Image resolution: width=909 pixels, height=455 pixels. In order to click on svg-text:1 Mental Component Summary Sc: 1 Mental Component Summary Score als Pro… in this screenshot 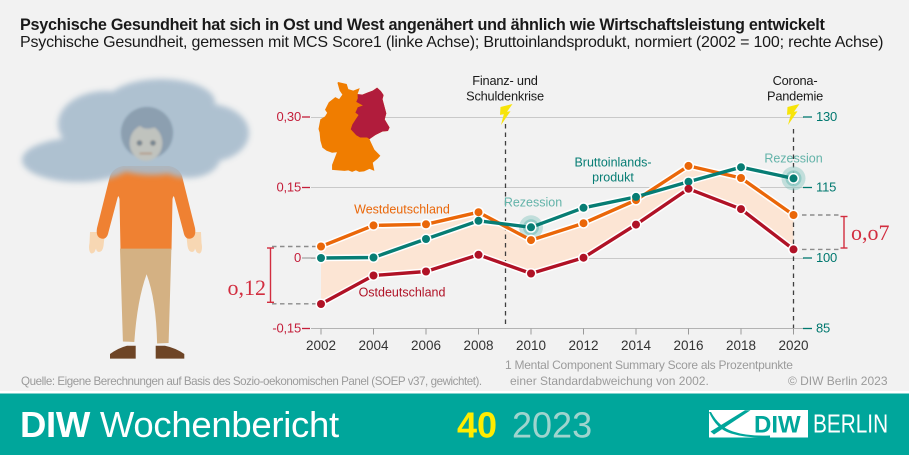, I will do `click(649, 365)`.